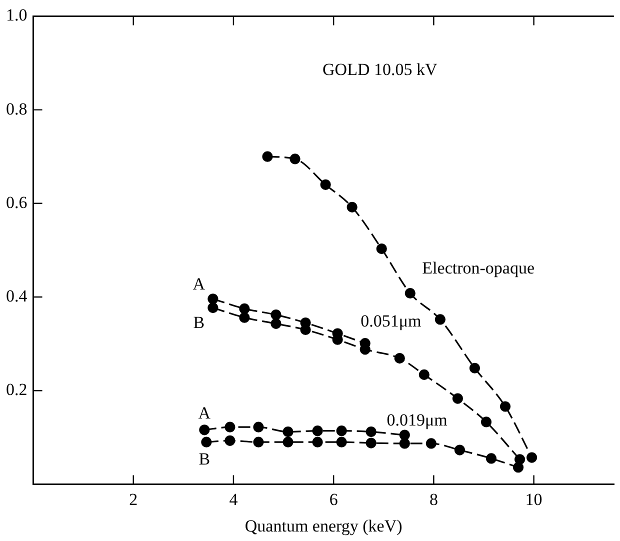  What do you see at coordinates (391, 320) in the screenshot?
I see `annotation: 0.051μm` at bounding box center [391, 320].